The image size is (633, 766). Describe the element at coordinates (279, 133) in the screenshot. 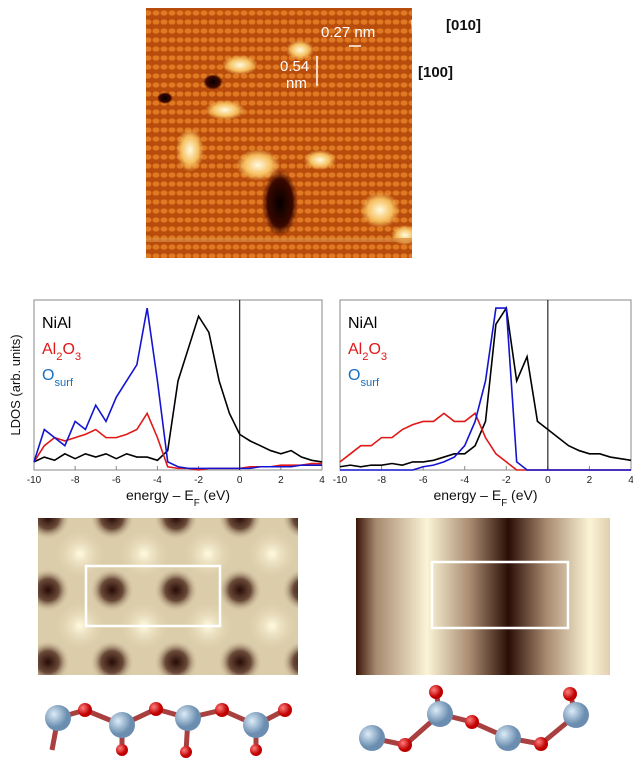

I see `stm-image` at that location.